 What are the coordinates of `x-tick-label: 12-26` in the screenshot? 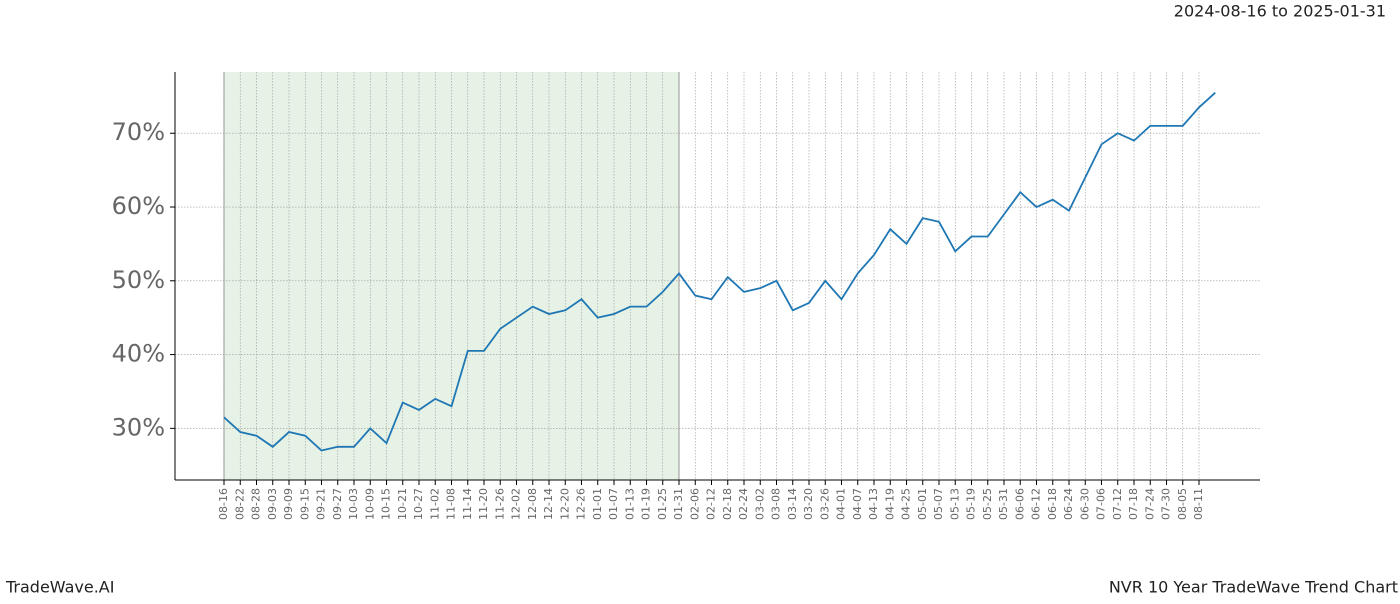 It's located at (581, 504).